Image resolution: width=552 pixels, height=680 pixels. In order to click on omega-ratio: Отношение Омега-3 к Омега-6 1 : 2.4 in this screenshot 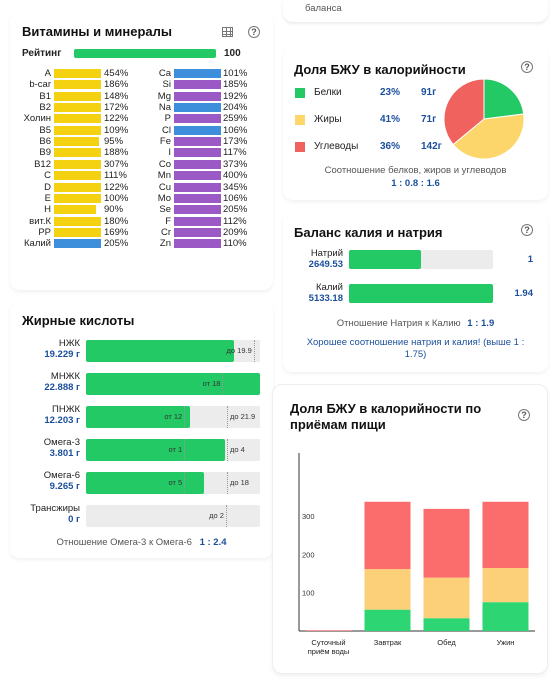, I will do `click(141, 543)`.